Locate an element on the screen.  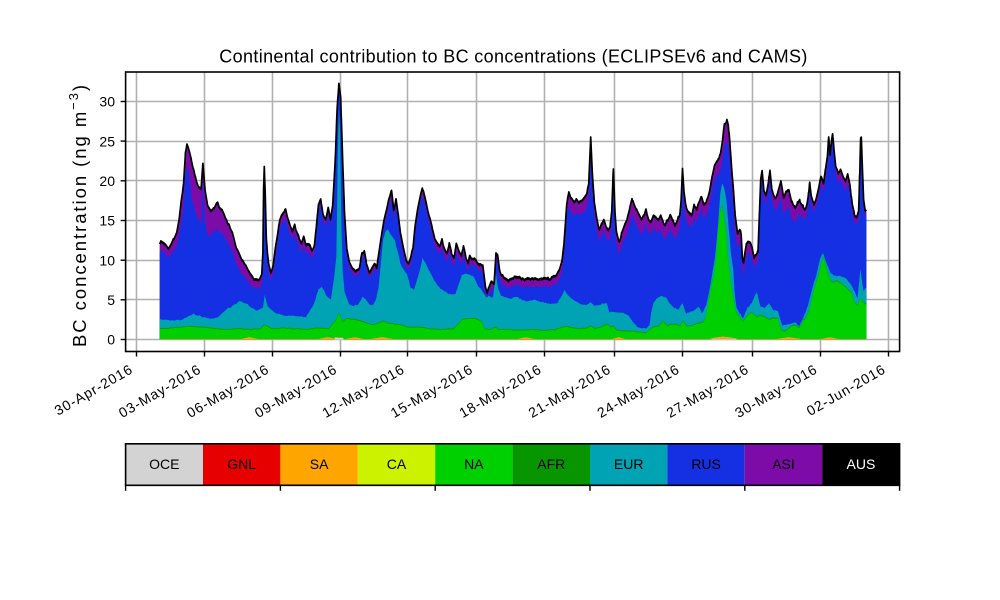
svg-text: BC concentration (ng m−3) is located at coordinates (78, 215).